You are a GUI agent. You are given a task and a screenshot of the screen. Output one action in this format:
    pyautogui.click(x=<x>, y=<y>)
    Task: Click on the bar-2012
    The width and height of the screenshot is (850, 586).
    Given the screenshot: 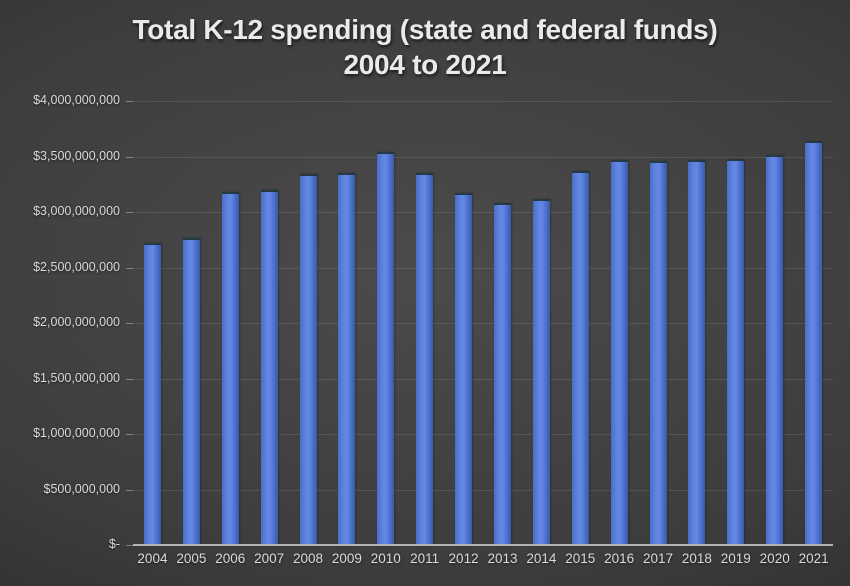 What is the action you would take?
    pyautogui.click(x=464, y=369)
    